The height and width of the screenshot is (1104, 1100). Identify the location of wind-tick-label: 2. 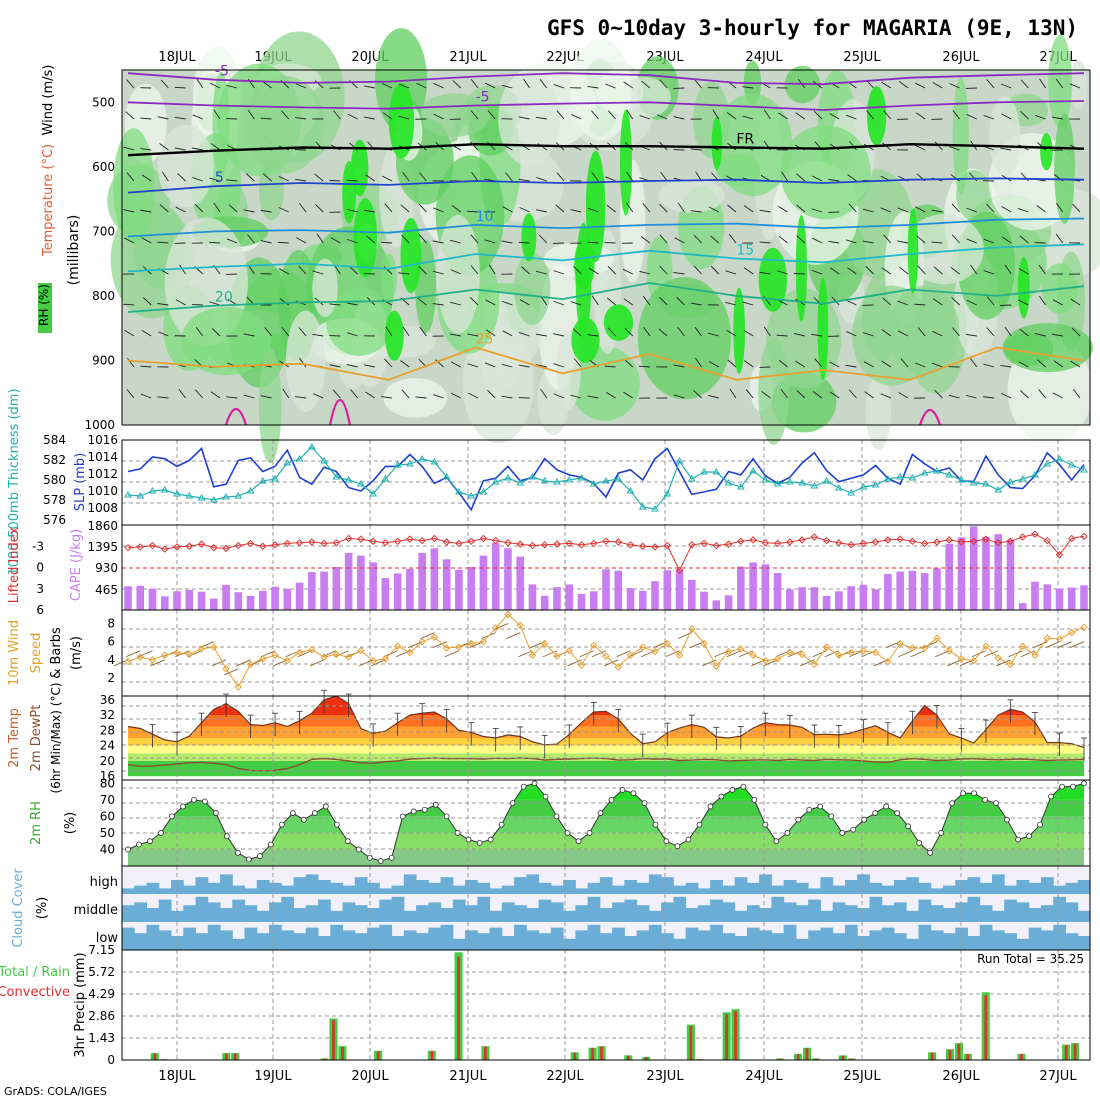
(111, 678).